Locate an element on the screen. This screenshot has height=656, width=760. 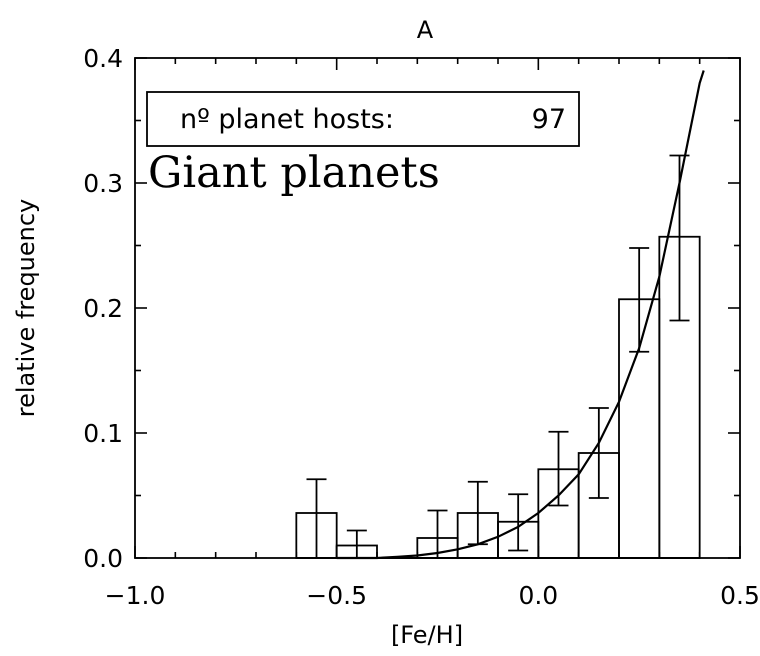
y-axis-label: relative frequency is located at coordinates (26, 308).